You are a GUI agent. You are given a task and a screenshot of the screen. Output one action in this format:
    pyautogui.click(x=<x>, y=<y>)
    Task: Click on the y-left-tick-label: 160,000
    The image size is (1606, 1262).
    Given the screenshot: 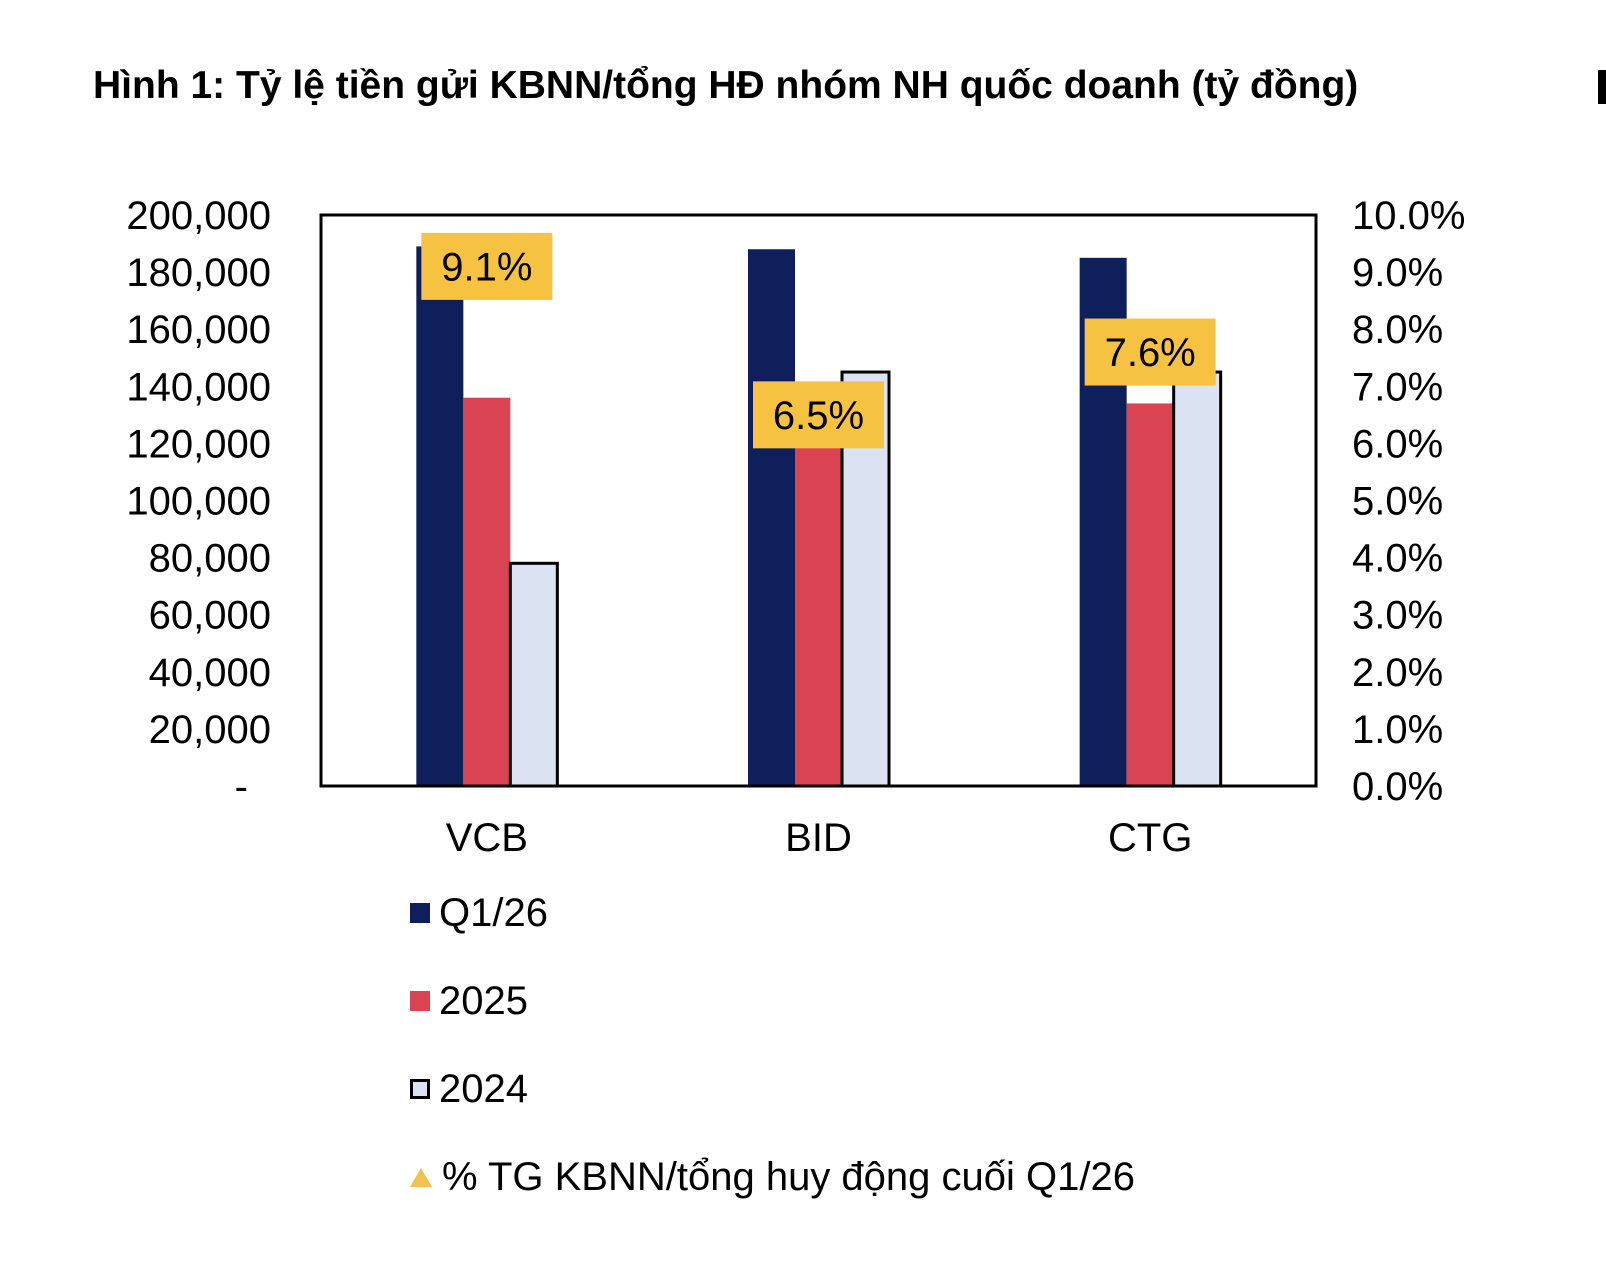 What is the action you would take?
    pyautogui.click(x=198, y=330)
    